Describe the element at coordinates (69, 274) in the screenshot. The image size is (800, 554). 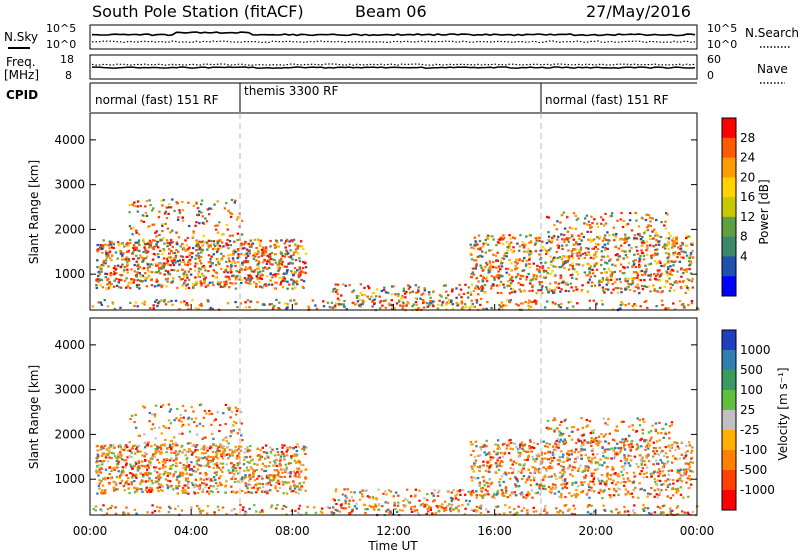
I see `power-y-tick-label: 1000` at that location.